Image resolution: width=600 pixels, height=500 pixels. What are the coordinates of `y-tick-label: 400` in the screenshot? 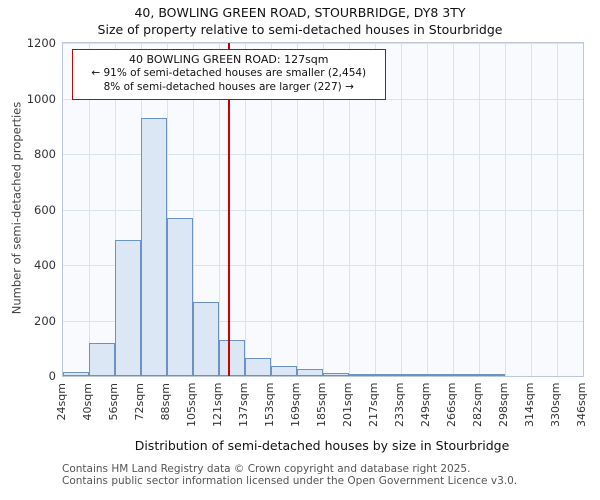 It's located at (45, 265).